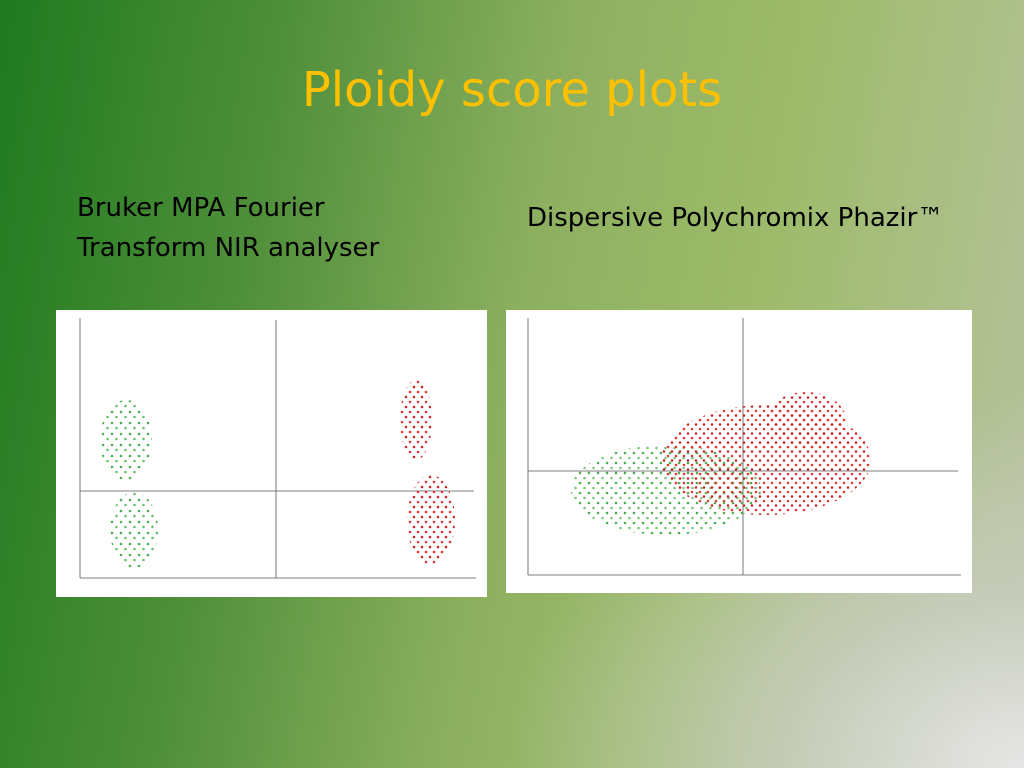 Image resolution: width=1024 pixels, height=768 pixels. Describe the element at coordinates (201, 208) in the screenshot. I see `caption-line: Bruker MPA Fourier` at that location.